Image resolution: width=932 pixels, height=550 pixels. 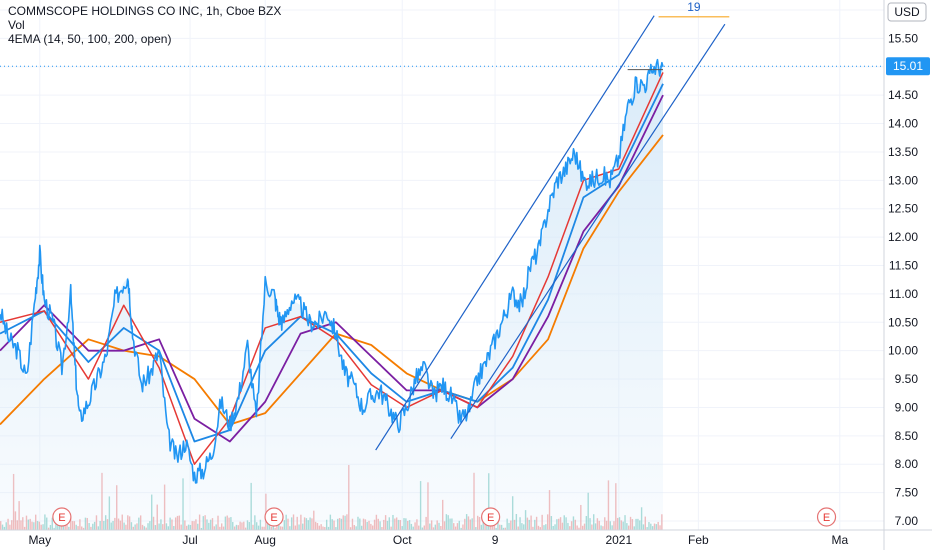 I want to click on y-tick-label: 10.50, so click(x=903, y=322).